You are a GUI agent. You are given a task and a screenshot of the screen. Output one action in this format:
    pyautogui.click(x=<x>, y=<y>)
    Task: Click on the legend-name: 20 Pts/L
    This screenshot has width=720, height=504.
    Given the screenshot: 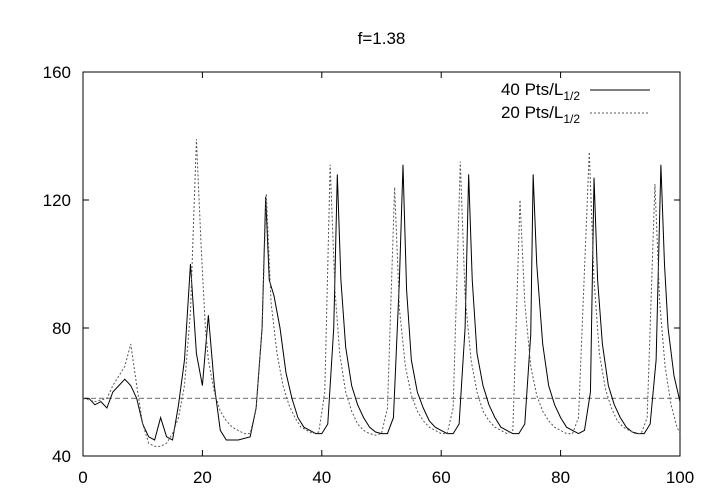 What is the action you would take?
    pyautogui.click(x=532, y=112)
    